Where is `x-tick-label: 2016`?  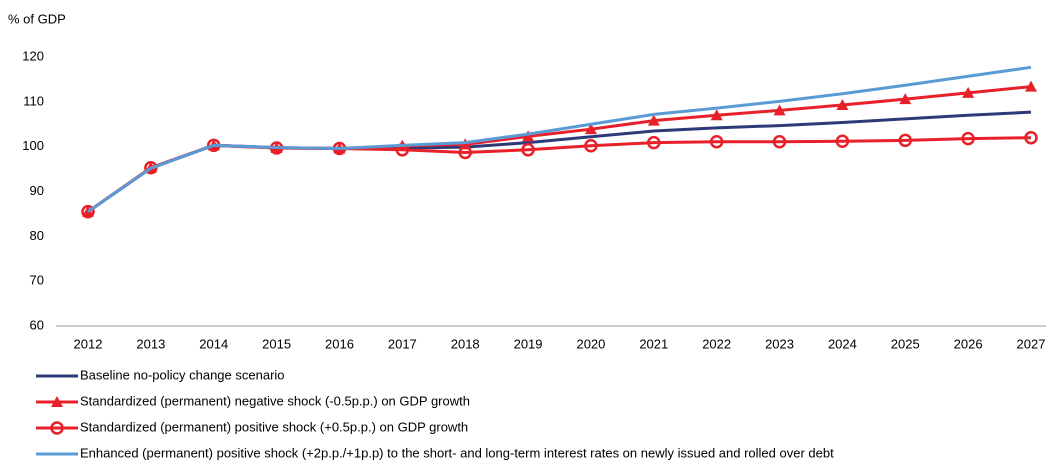
x-tick-label: 2016 is located at coordinates (339, 343).